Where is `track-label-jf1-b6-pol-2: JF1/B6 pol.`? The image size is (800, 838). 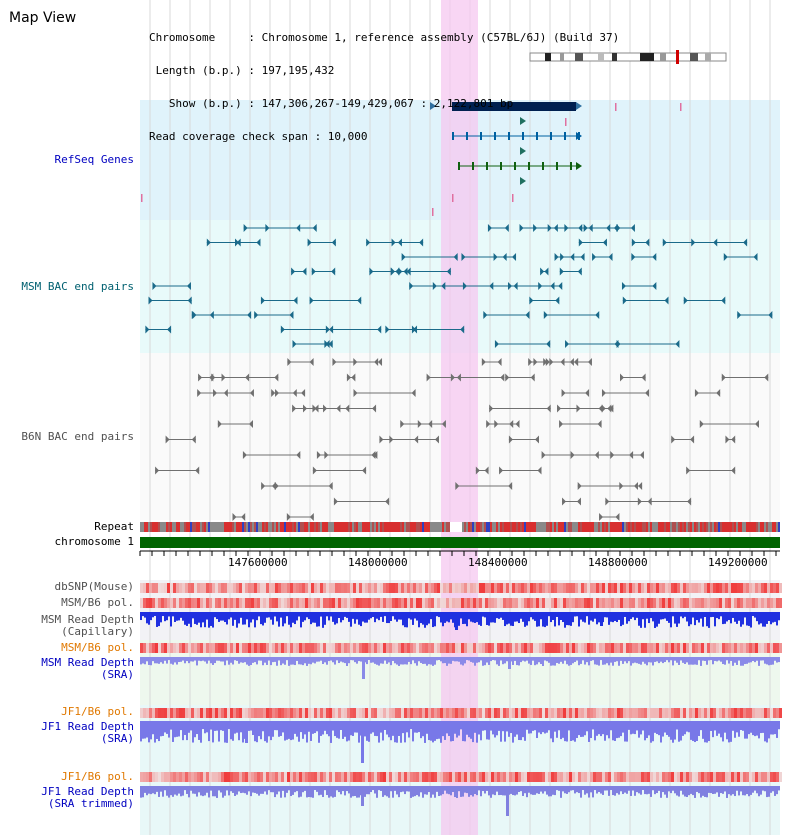
track-label-jf1-b6-pol-2: JF1/B6 pol. is located at coordinates (97, 776).